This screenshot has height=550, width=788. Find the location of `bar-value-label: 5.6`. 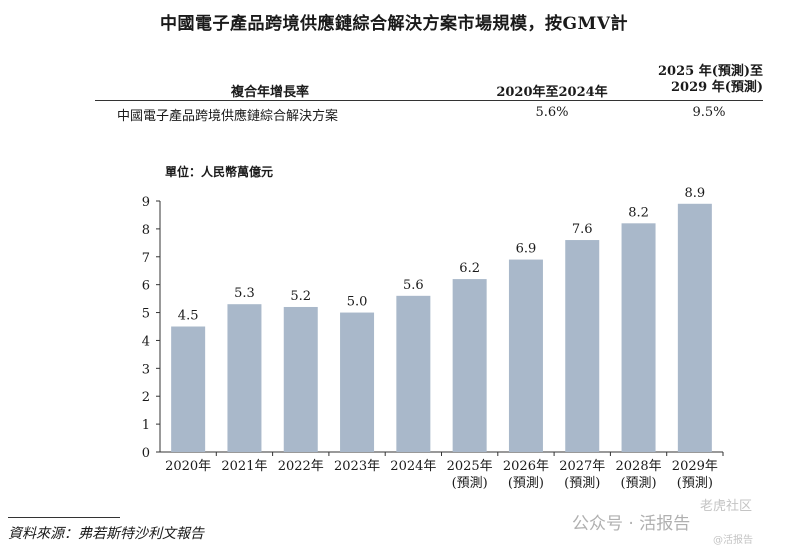

bar-value-label: 5.6 is located at coordinates (413, 285).